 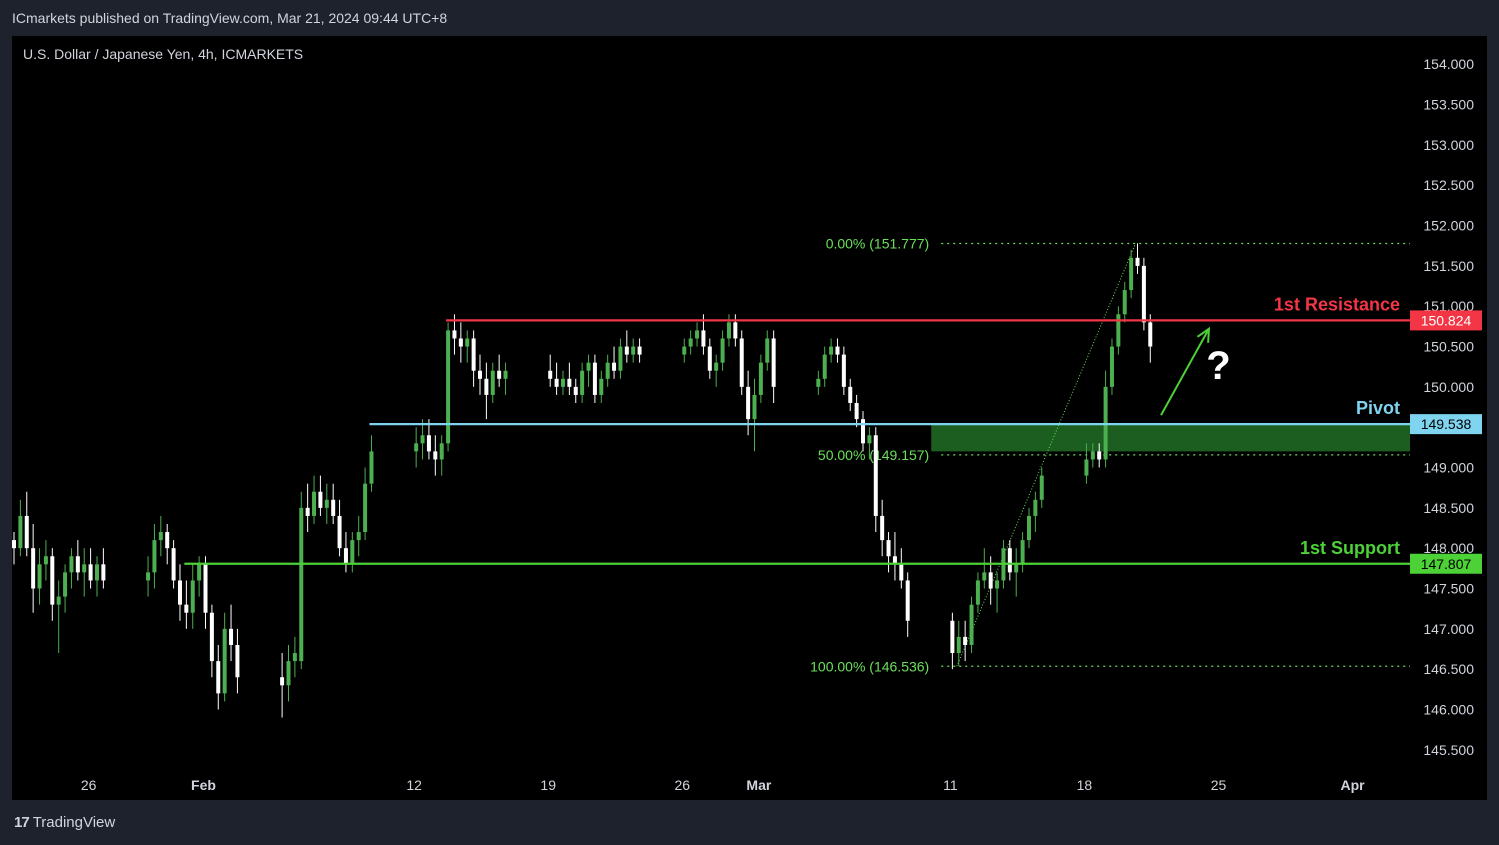 What do you see at coordinates (1352, 785) in the screenshot?
I see `x-tick-label: Apr` at bounding box center [1352, 785].